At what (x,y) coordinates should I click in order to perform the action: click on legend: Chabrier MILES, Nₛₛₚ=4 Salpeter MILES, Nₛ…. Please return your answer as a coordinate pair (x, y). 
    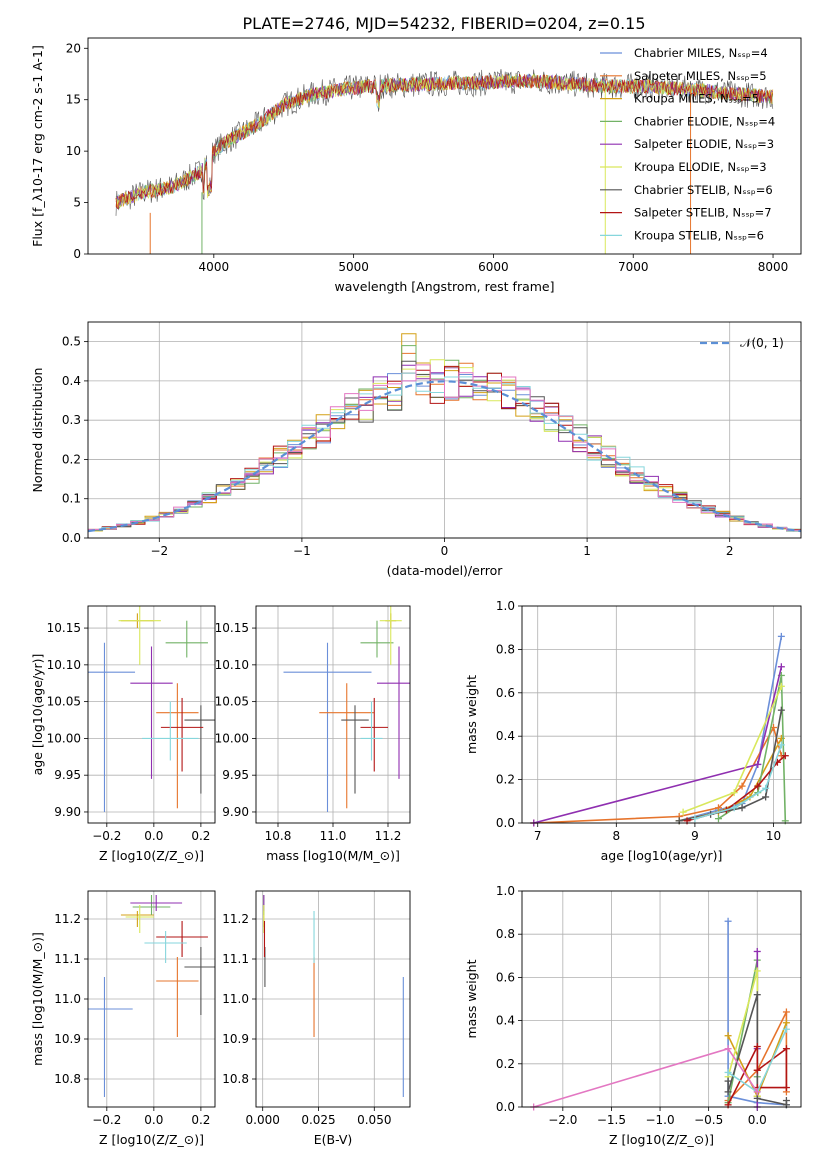
    Looking at the image, I should click on (687, 144).